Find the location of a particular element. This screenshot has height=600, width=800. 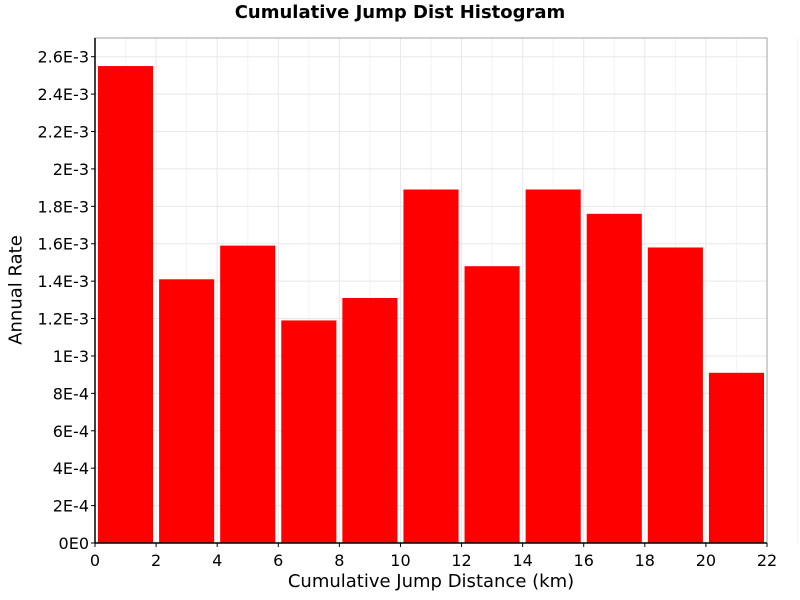

y-tick-label: 1.8E-3 is located at coordinates (63, 206).